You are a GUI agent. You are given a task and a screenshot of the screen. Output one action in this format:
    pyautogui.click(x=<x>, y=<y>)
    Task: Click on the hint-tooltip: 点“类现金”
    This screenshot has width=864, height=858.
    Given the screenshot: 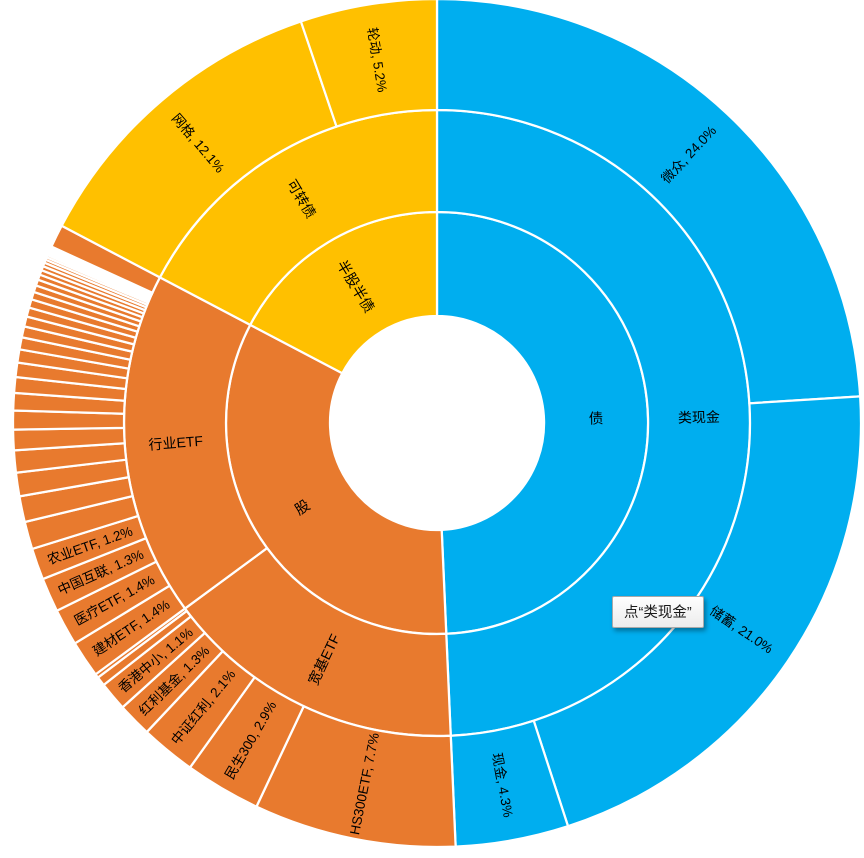 What is the action you would take?
    pyautogui.click(x=658, y=612)
    